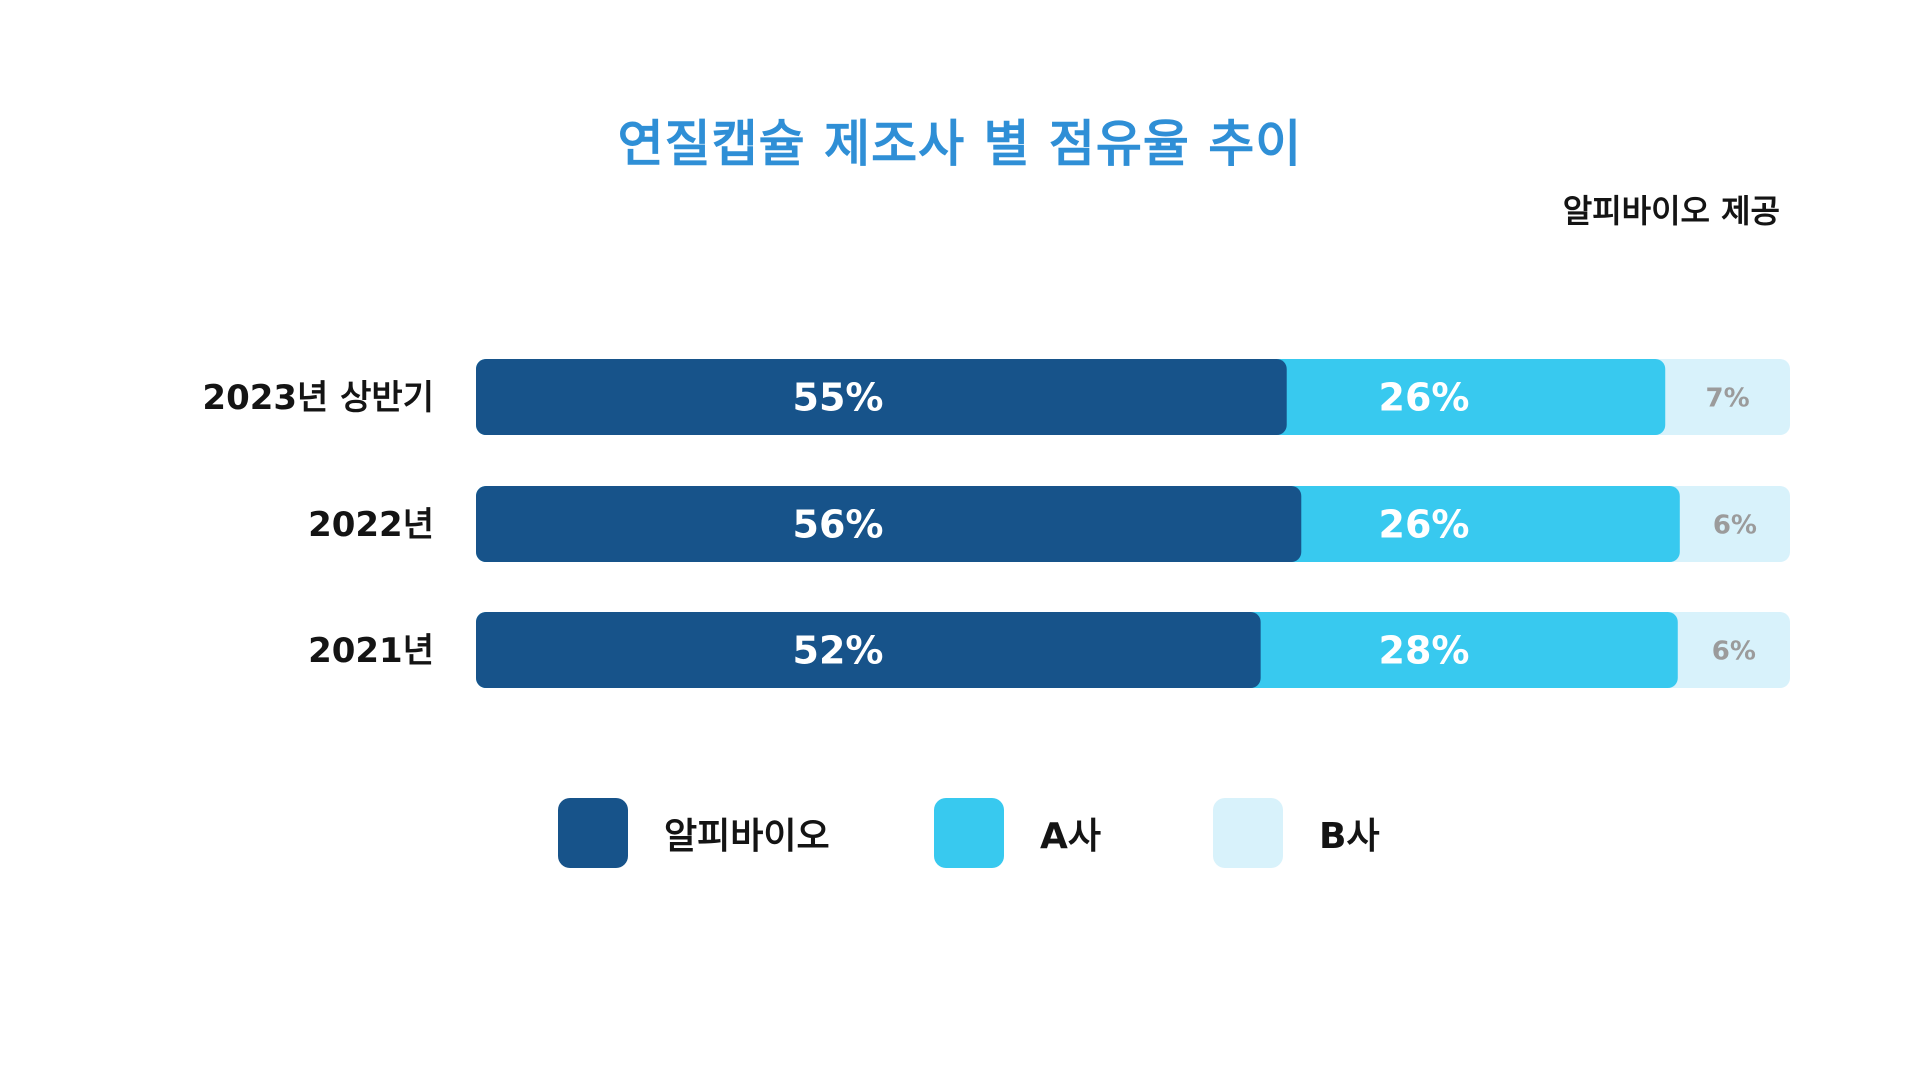 This screenshot has height=1080, width=1920. Describe the element at coordinates (1017, 833) in the screenshot. I see `legend-item-a: A사` at that location.